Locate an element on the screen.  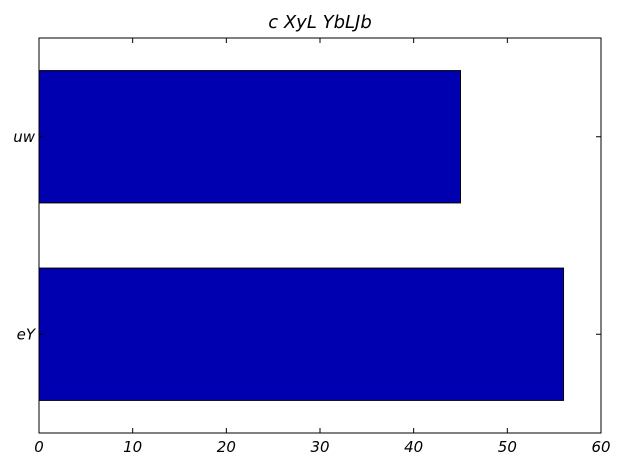
x-tick-label-30: 30 is located at coordinates (319, 447).